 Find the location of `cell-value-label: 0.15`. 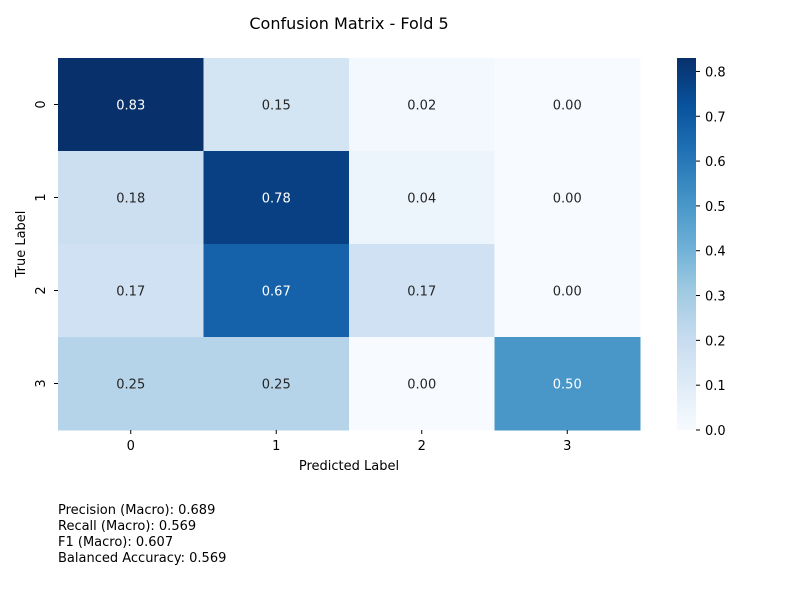

cell-value-label: 0.15 is located at coordinates (276, 106).